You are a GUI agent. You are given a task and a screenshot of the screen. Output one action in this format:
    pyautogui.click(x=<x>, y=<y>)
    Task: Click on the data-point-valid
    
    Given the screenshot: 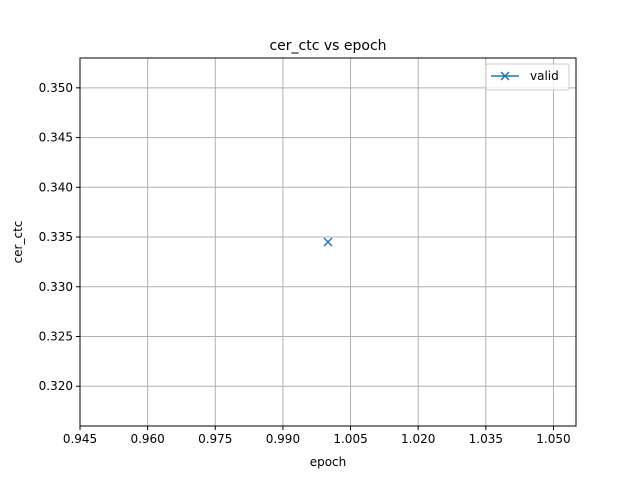 What is the action you would take?
    pyautogui.click(x=328, y=242)
    